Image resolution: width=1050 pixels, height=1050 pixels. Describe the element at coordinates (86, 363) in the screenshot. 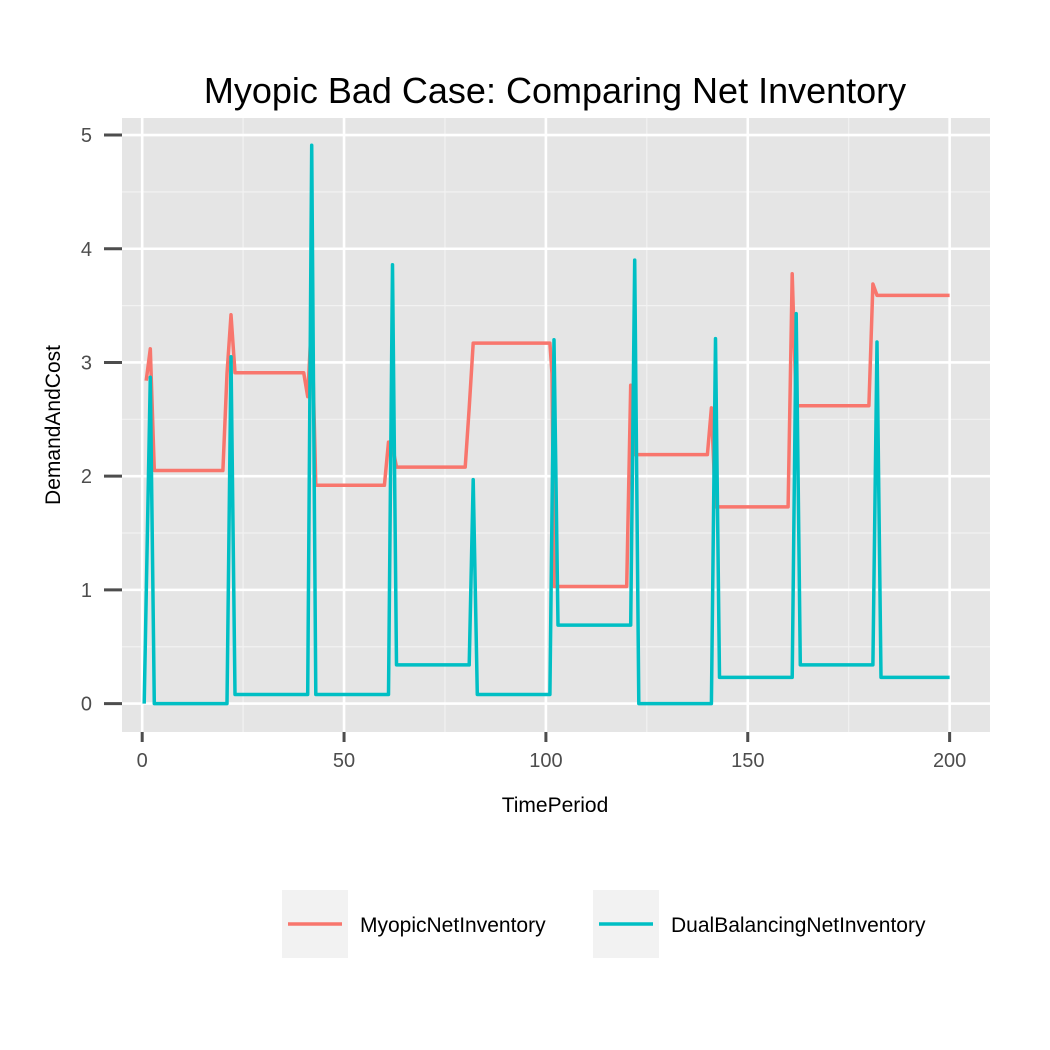

I see `y-tick-label: 3` at that location.